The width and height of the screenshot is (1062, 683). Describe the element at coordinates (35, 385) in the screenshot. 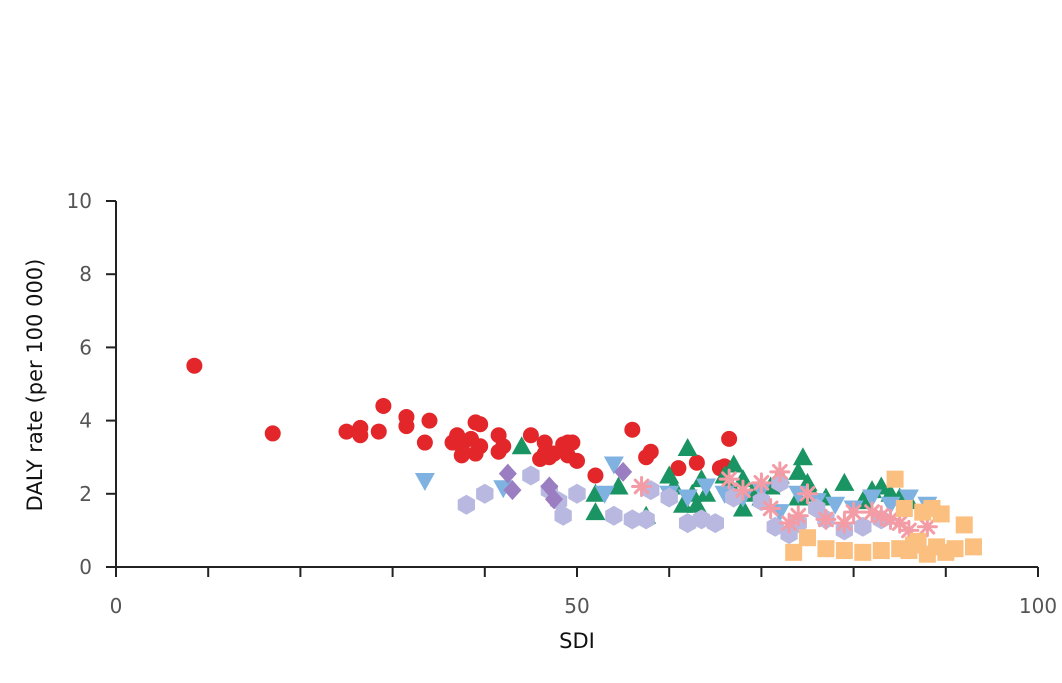

I see `y-axis-title: DALY rate (per 100 000)` at that location.